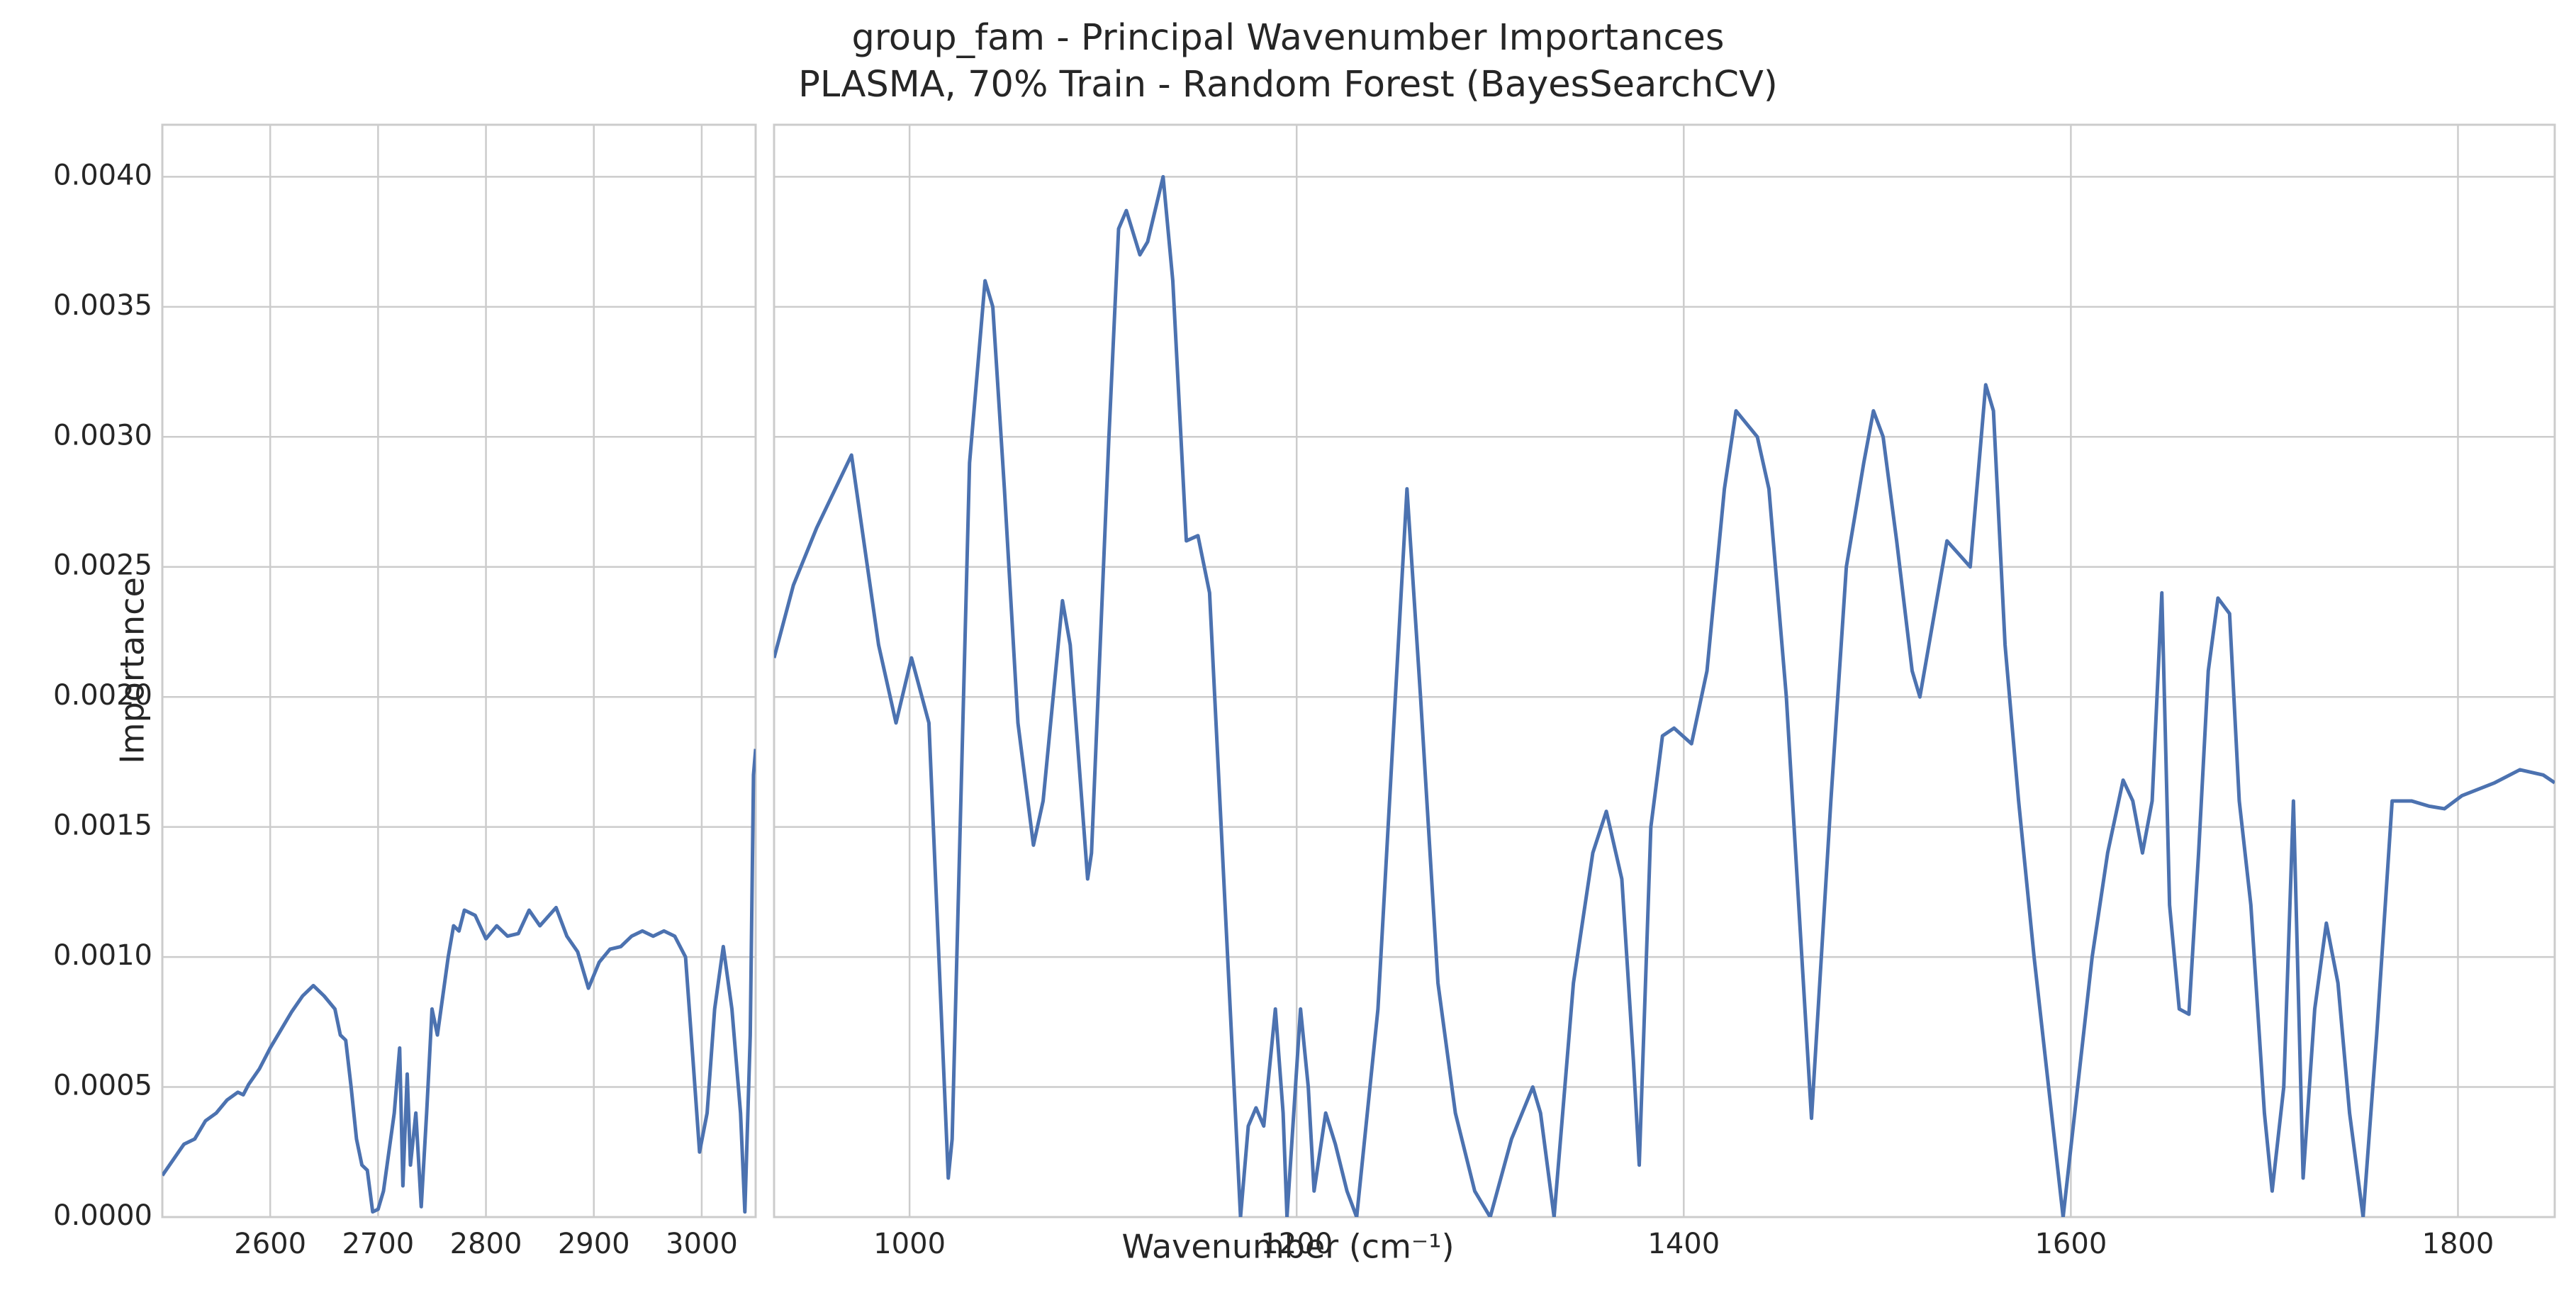 This screenshot has height=1300, width=2576. I want to click on y-tick-label: 0.0025, so click(103, 565).